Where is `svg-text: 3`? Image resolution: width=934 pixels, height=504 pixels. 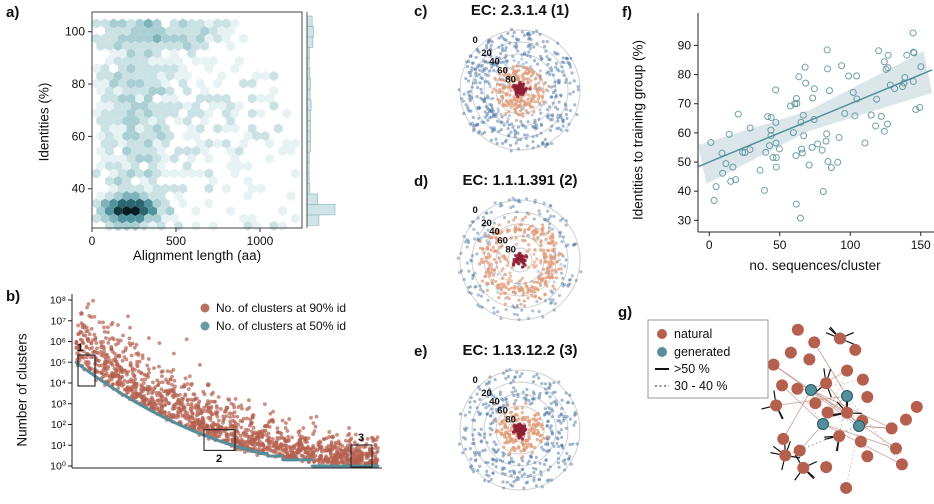
svg-text: 3 is located at coordinates (361, 438).